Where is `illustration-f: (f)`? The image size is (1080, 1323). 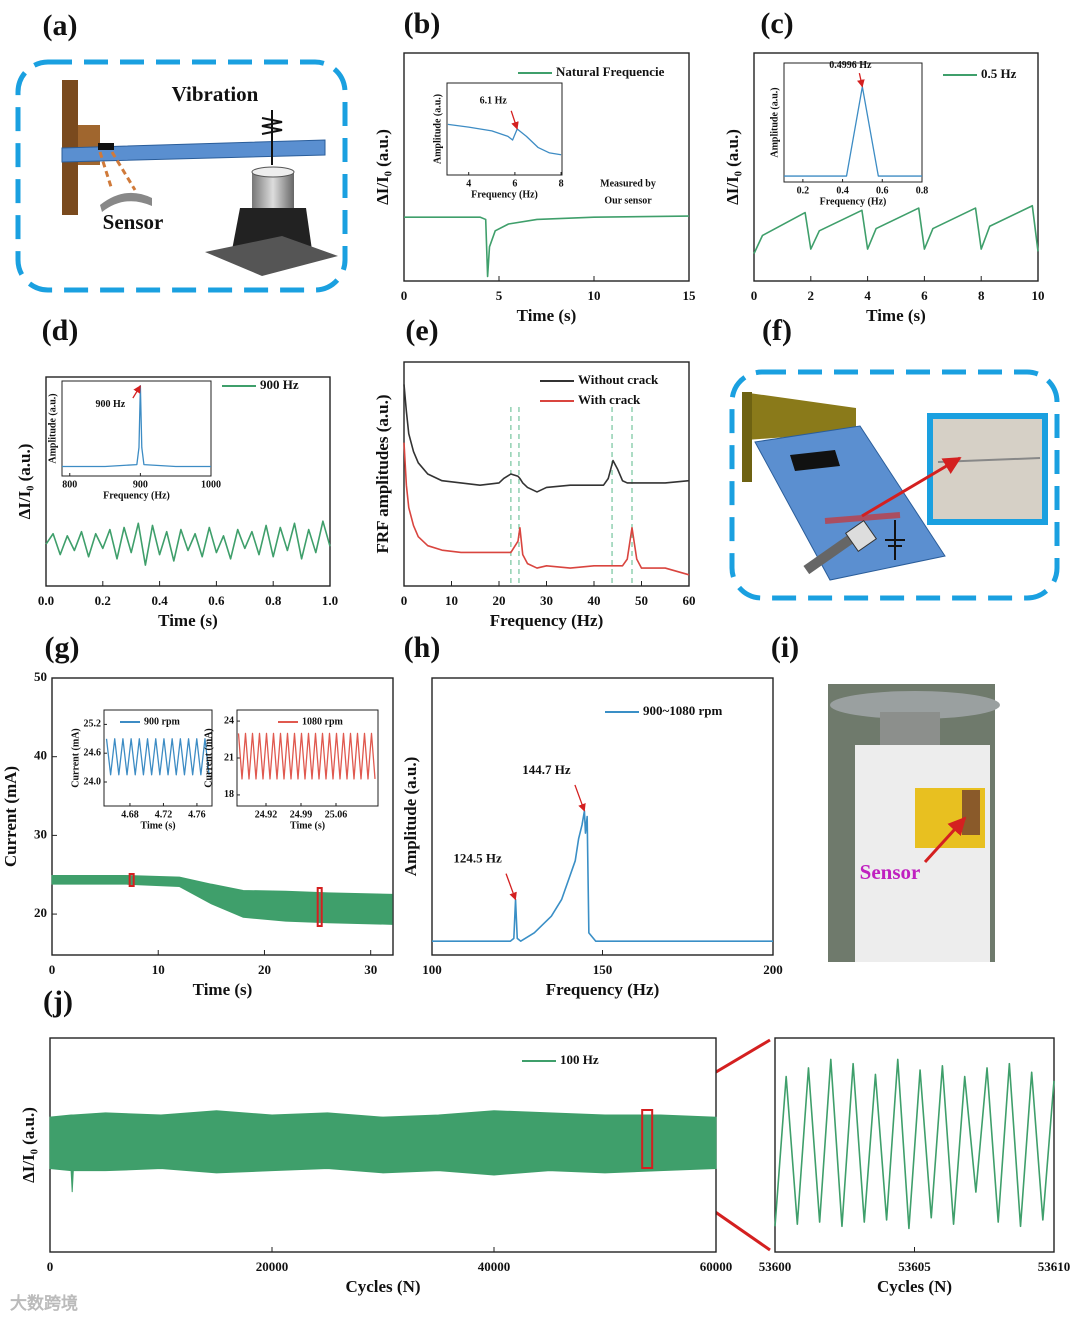
illustration-f: (f) is located at coordinates (894, 457).